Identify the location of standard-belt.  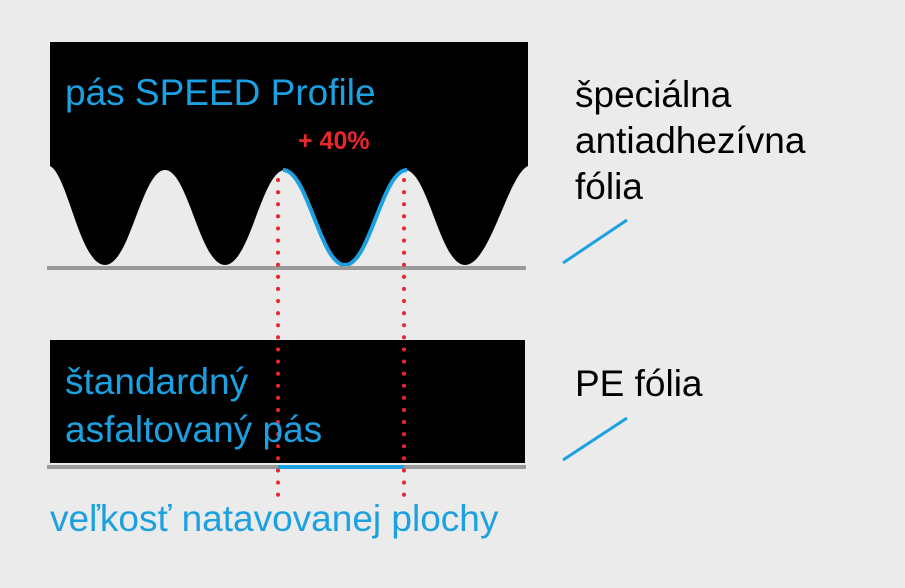
(287, 401).